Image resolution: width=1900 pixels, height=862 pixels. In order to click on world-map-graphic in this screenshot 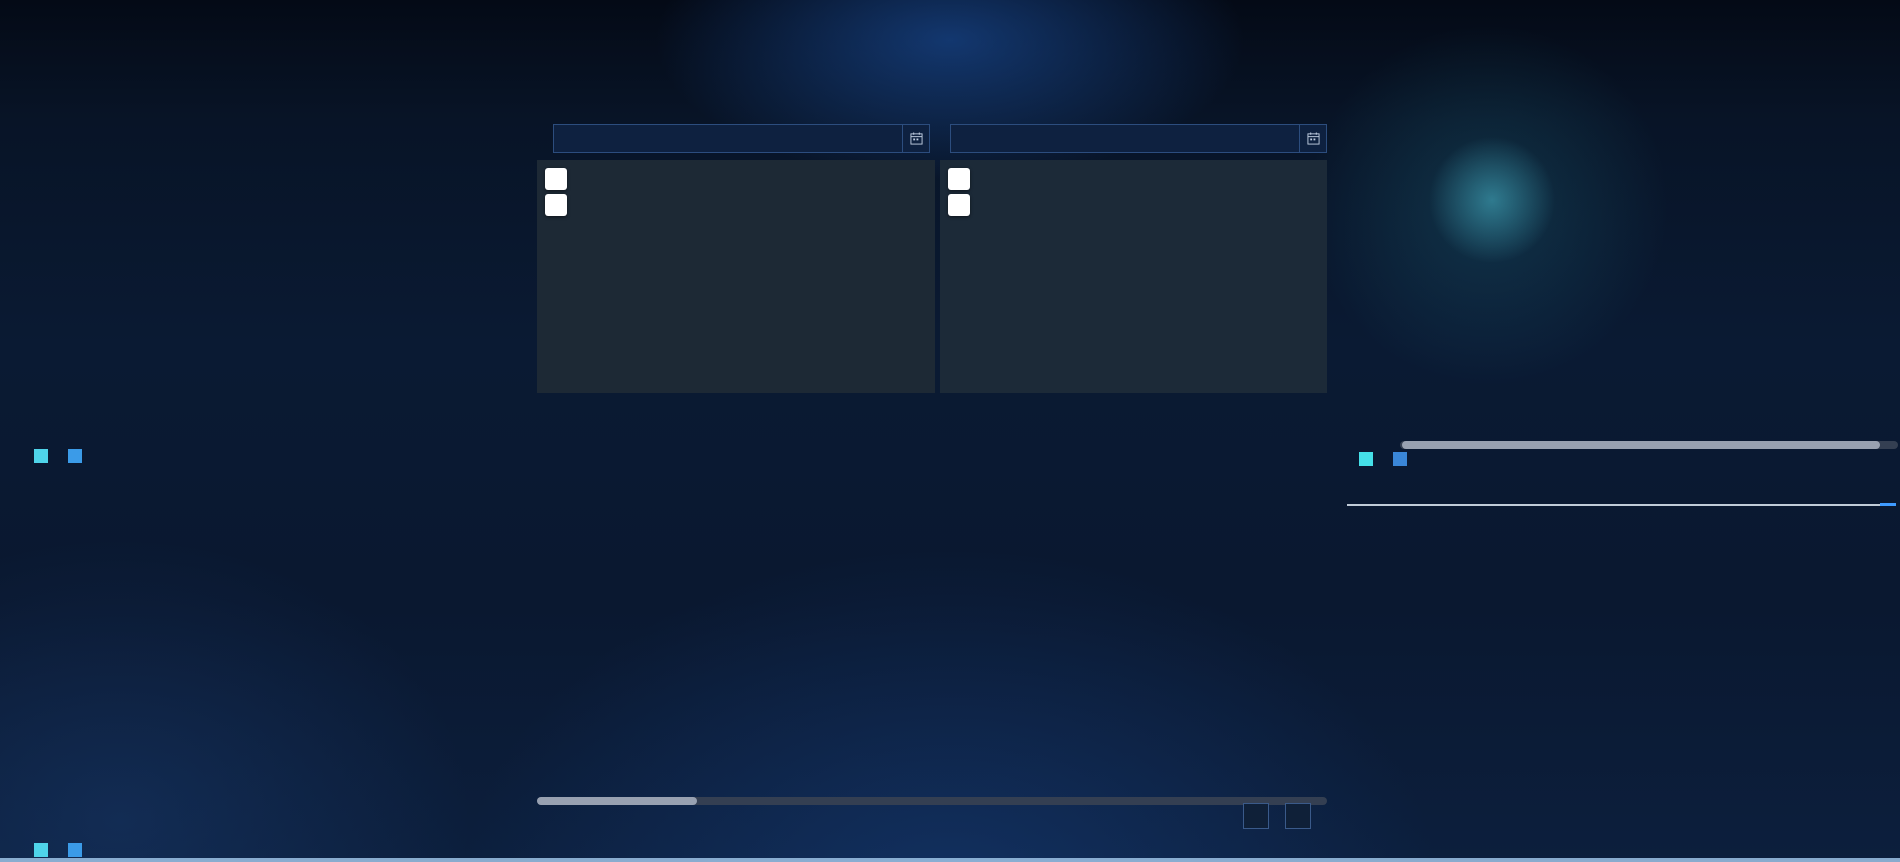, I will do `click(736, 276)`.